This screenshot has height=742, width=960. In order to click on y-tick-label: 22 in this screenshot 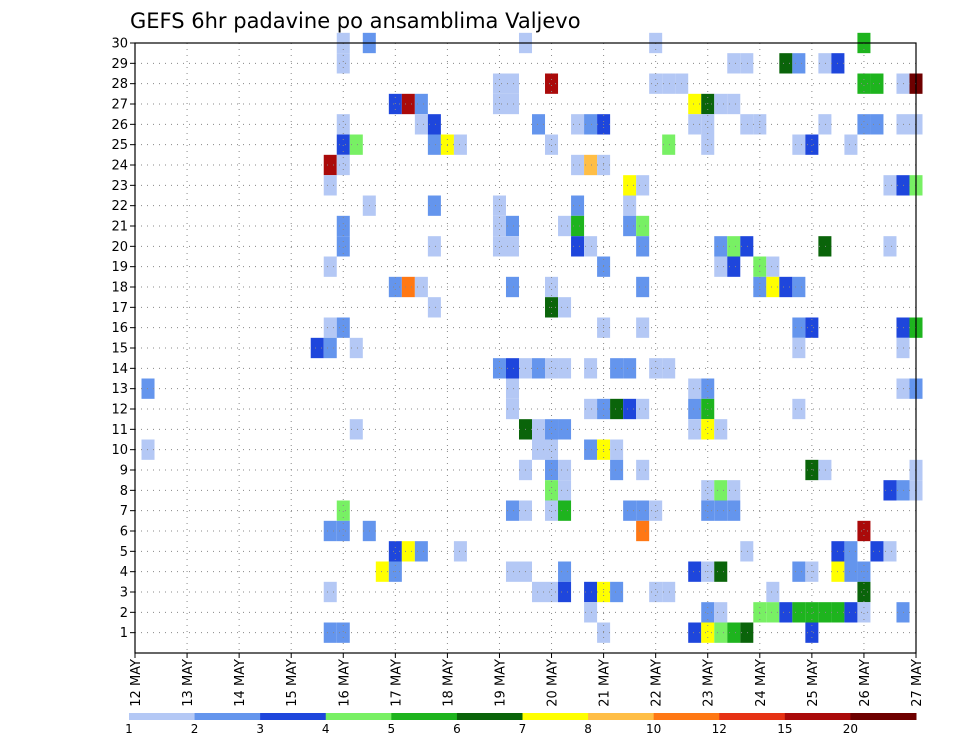, I will do `click(119, 206)`.